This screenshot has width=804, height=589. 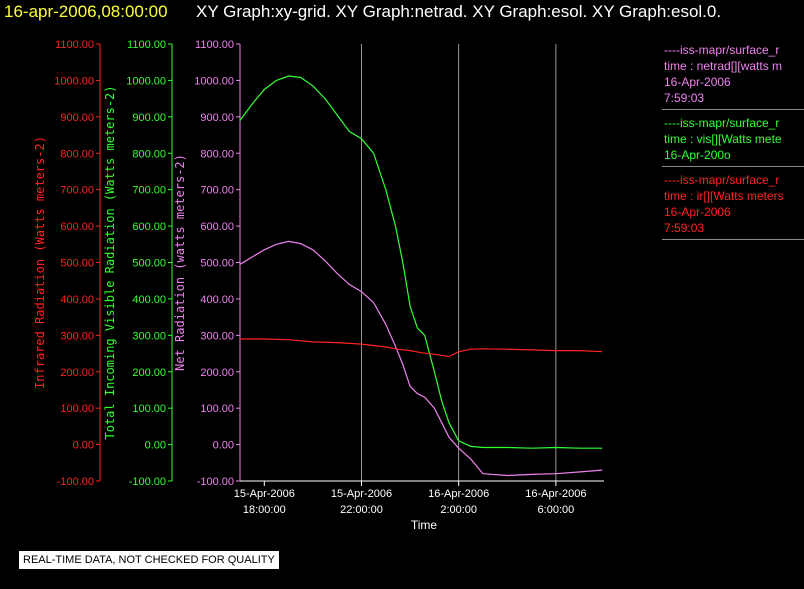 I want to click on legend-line: time : vis[][Watts mete, so click(x=723, y=139).